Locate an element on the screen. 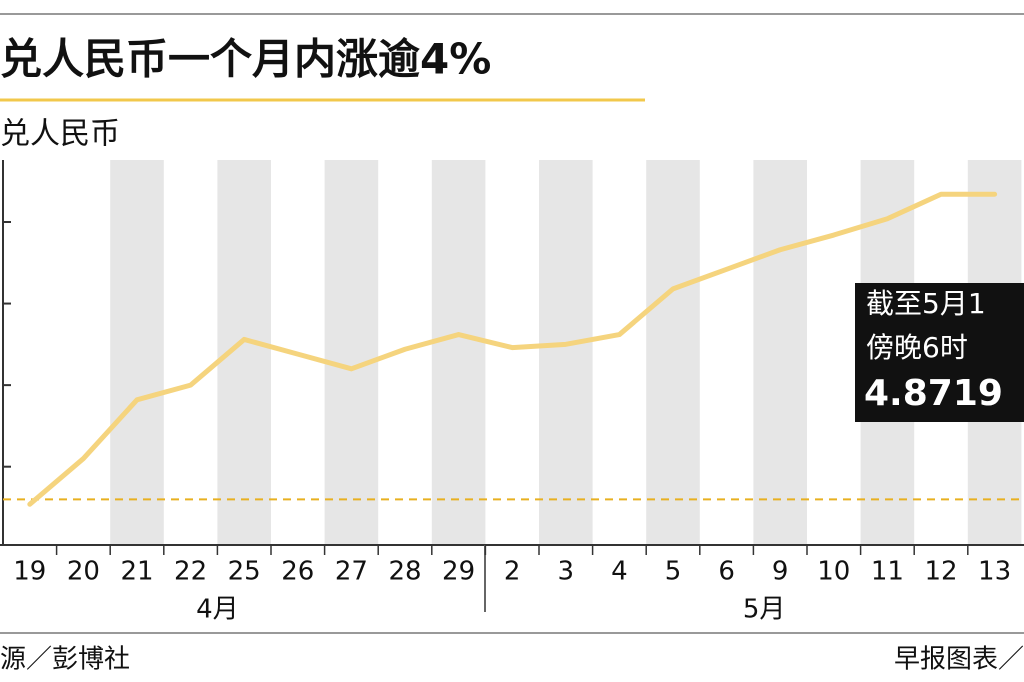  x-tick-label: 21 is located at coordinates (136, 572).